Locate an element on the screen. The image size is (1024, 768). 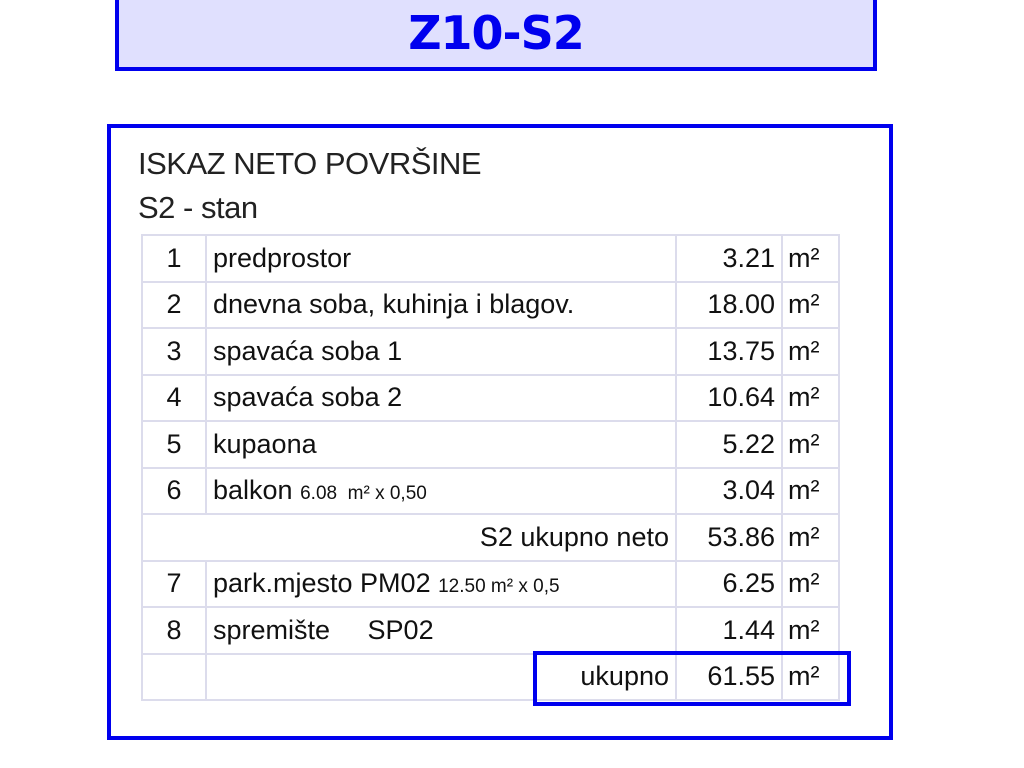
total-row: ukupno 61.55 m² is located at coordinates (490, 676).